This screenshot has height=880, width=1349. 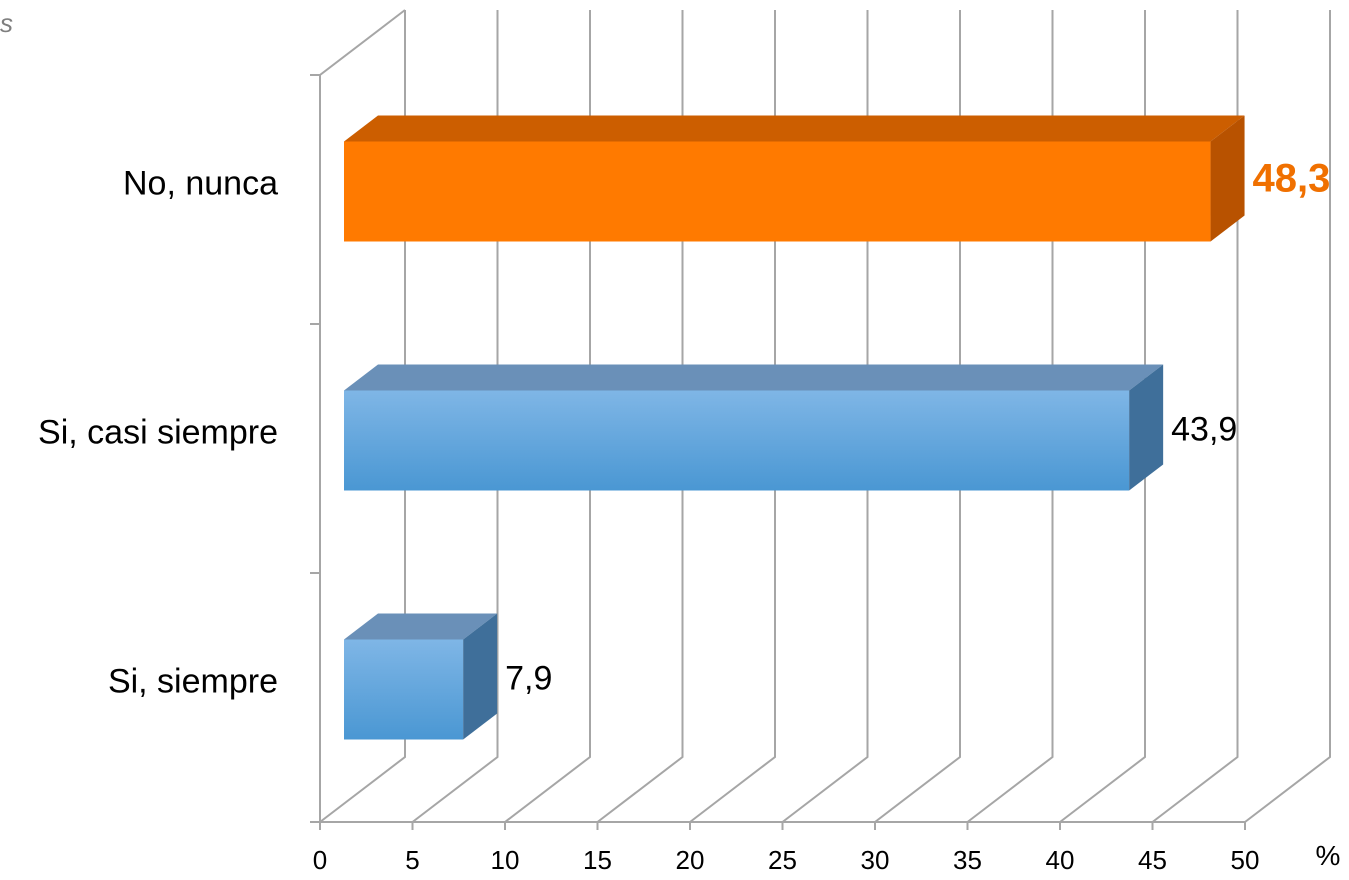 What do you see at coordinates (200, 184) in the screenshot?
I see `category-label: No, nunca` at bounding box center [200, 184].